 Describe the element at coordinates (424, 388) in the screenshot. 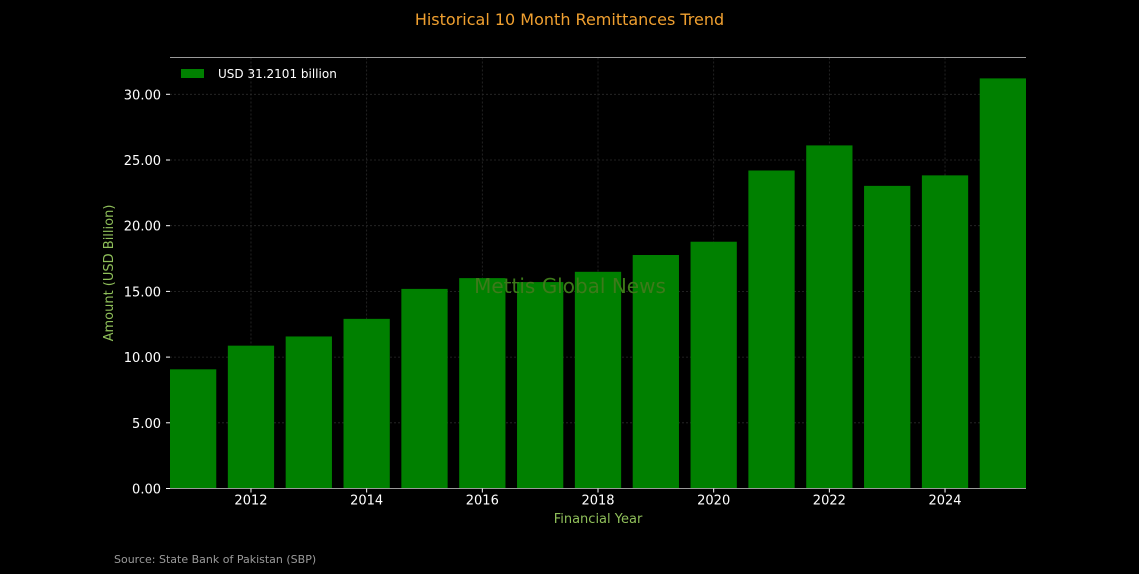

I see `bar-2015` at that location.